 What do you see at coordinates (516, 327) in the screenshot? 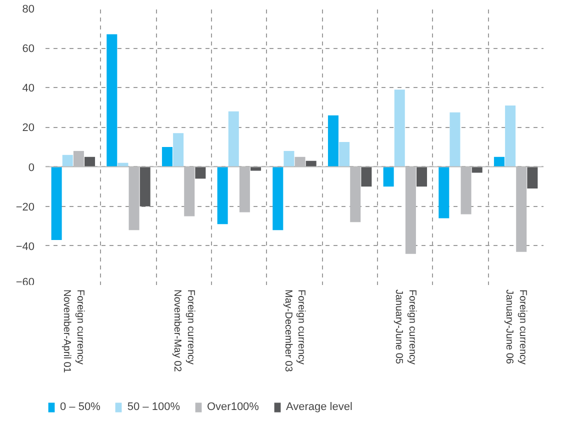
I see `x-tick-label: Foreign currency January-June 06` at bounding box center [516, 327].